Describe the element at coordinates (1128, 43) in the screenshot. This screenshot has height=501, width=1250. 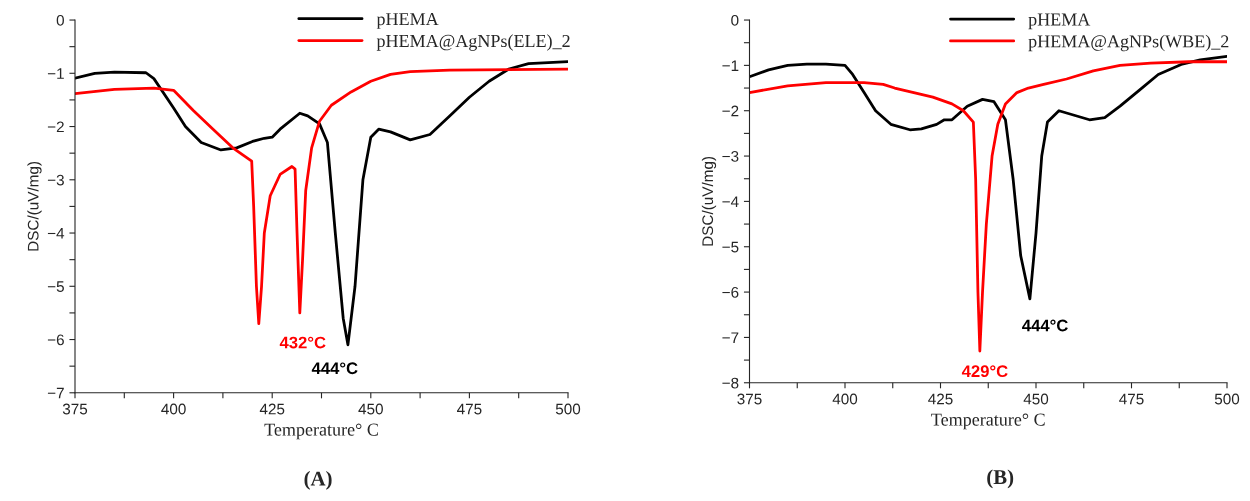
I see `legend-label: pHEMA@AgNPs(WBE)_2` at that location.